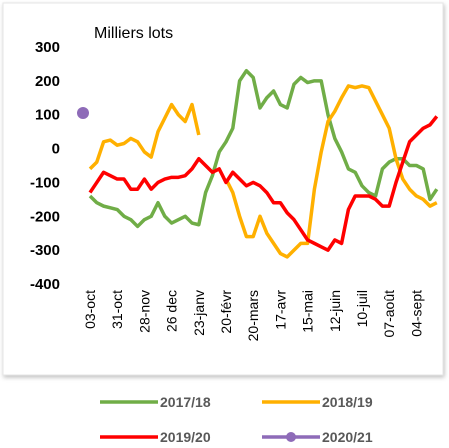 The image size is (449, 448). I want to click on legend-label: 2020/21, so click(347, 437).